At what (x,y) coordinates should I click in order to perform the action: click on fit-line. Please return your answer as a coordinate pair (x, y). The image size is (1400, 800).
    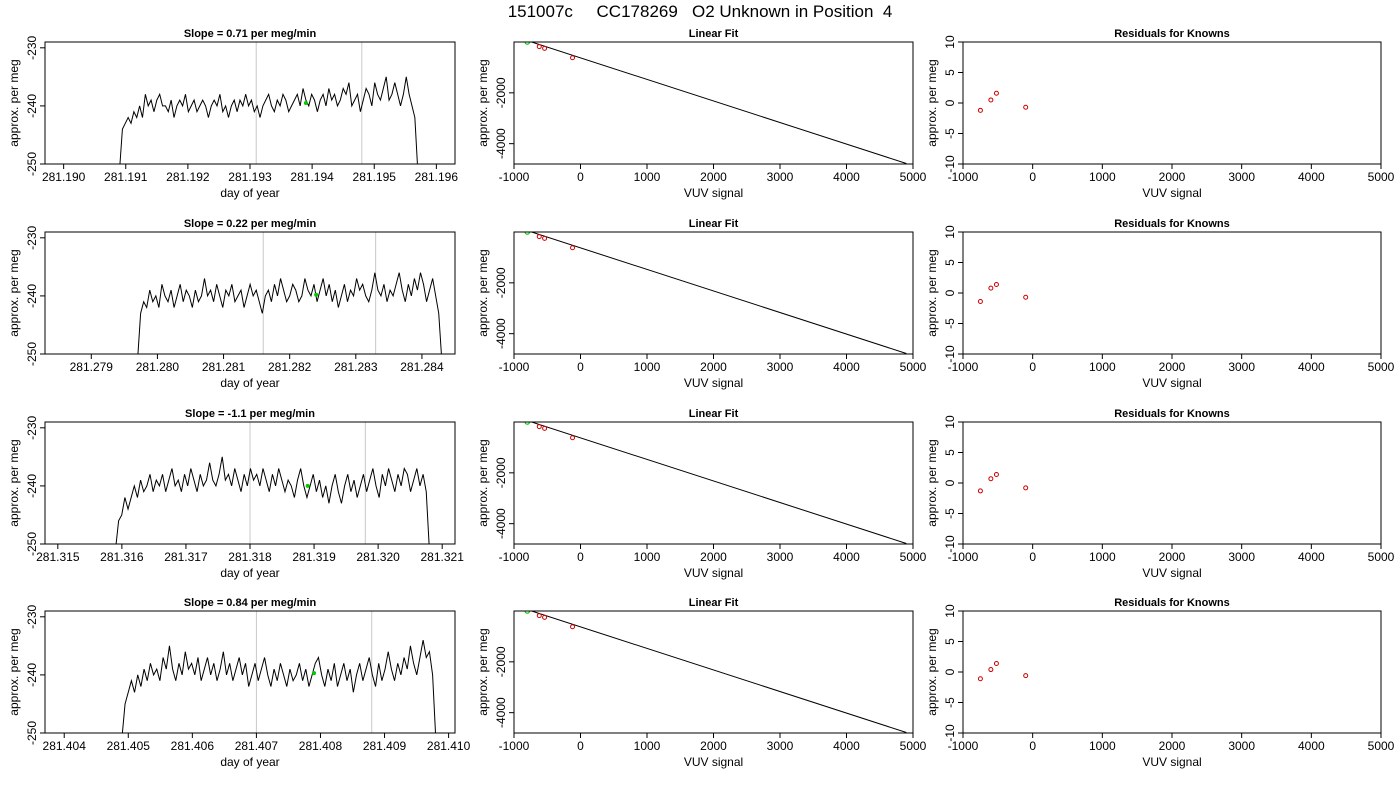
    Looking at the image, I should click on (718, 672).